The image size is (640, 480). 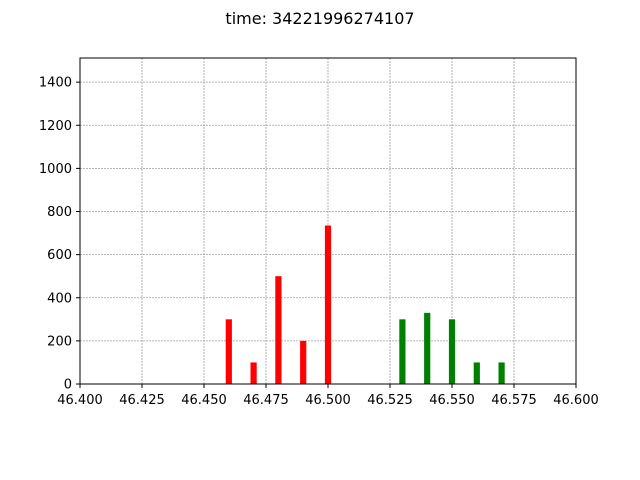 I want to click on x-tick-label: 46.525, so click(x=390, y=400).